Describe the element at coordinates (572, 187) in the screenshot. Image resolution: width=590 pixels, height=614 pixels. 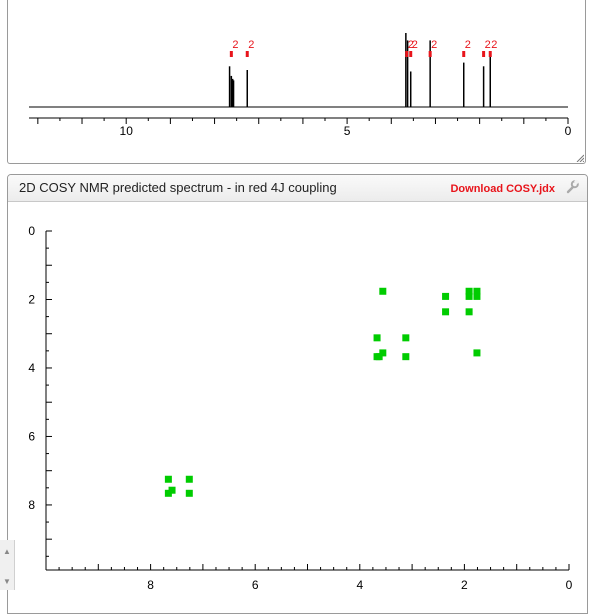
I see `wrench-icon` at that location.